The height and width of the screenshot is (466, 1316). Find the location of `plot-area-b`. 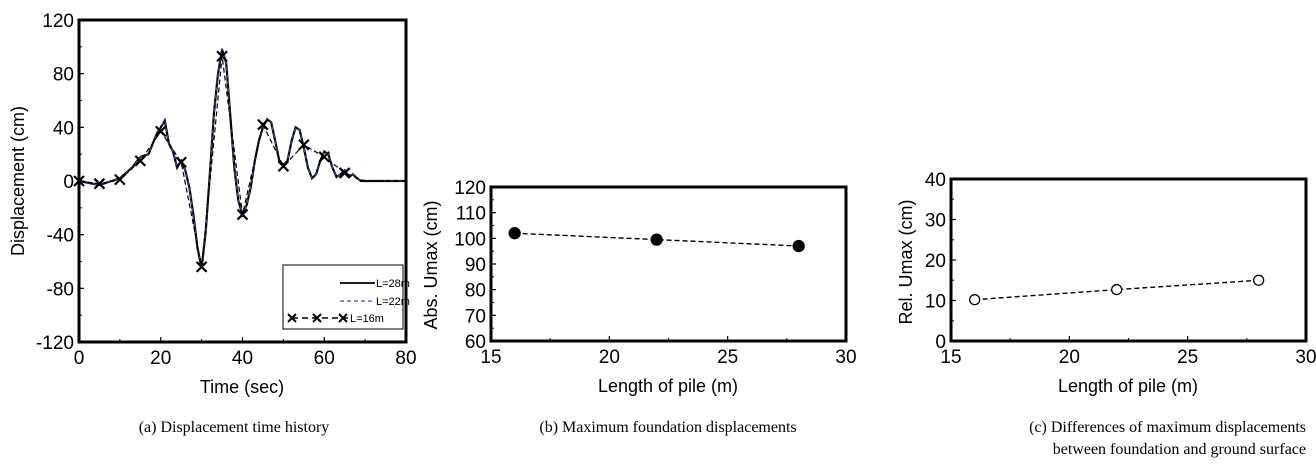

plot-area-b is located at coordinates (656, 240).